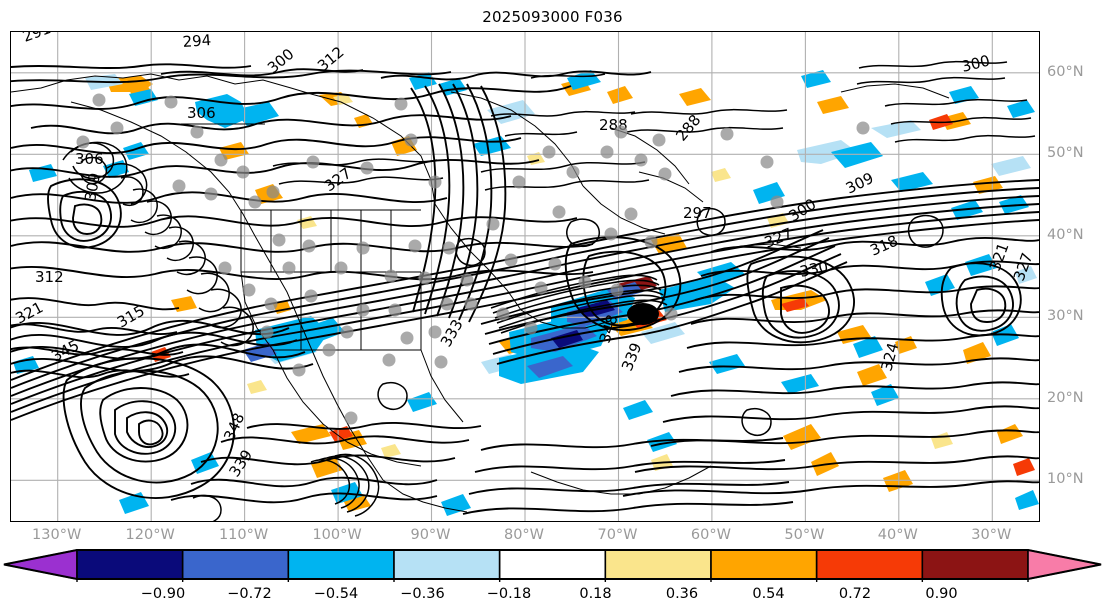  I want to click on colorbar-extend-max, so click(1064, 564).